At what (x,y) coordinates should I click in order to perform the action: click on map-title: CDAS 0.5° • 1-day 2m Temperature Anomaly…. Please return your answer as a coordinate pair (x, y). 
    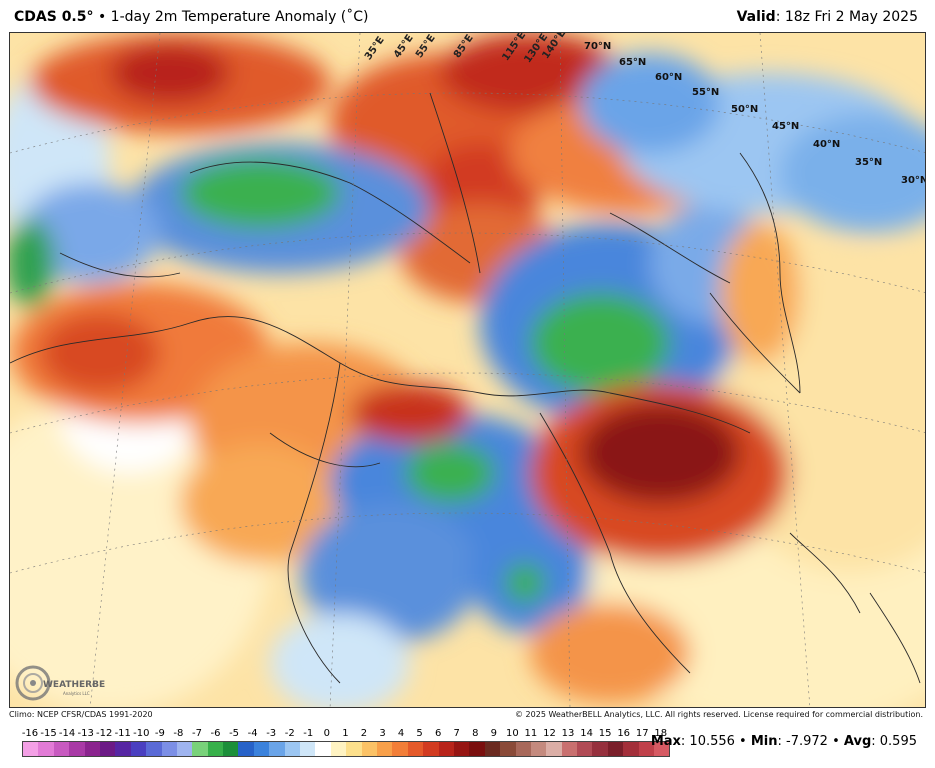
    Looking at the image, I should click on (191, 17).